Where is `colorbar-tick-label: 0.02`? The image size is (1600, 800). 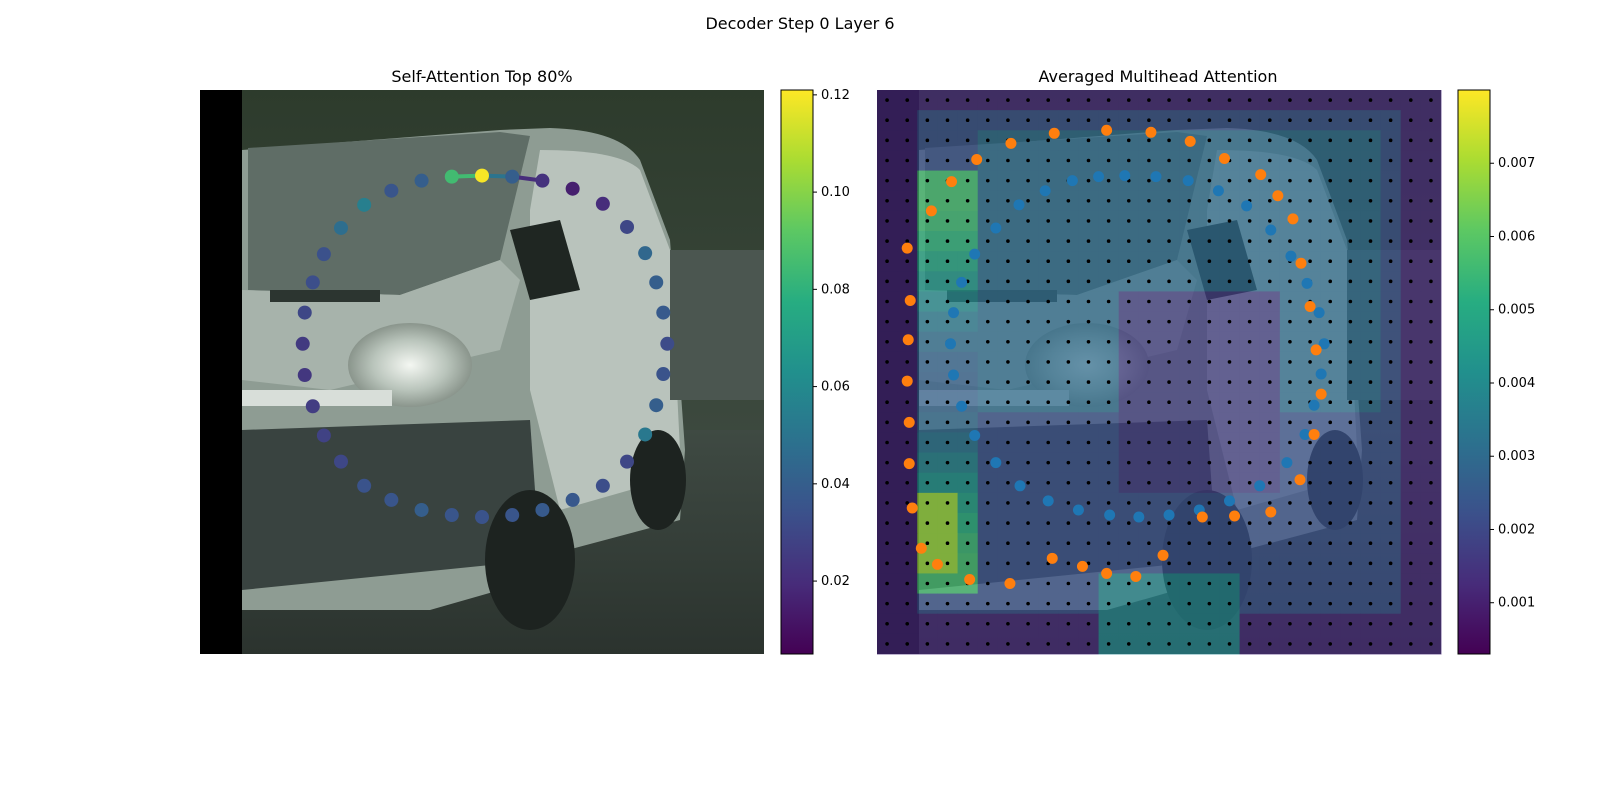
colorbar-tick-label: 0.02 is located at coordinates (835, 581).